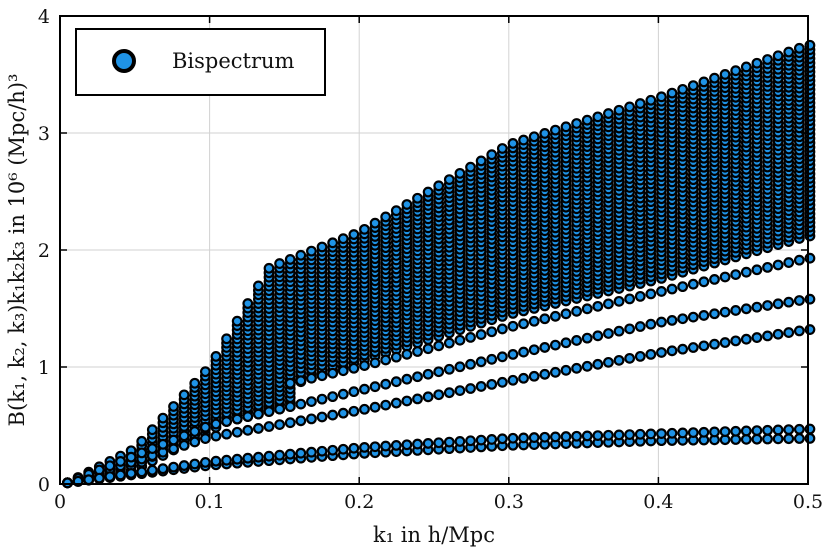 Image resolution: width=830 pixels, height=554 pixels. Describe the element at coordinates (17, 250) in the screenshot. I see `y-axis-label: B(k₁, k₂, k₃)k₁k₂k₃ in 10⁶ (Mpc/h)³` at that location.